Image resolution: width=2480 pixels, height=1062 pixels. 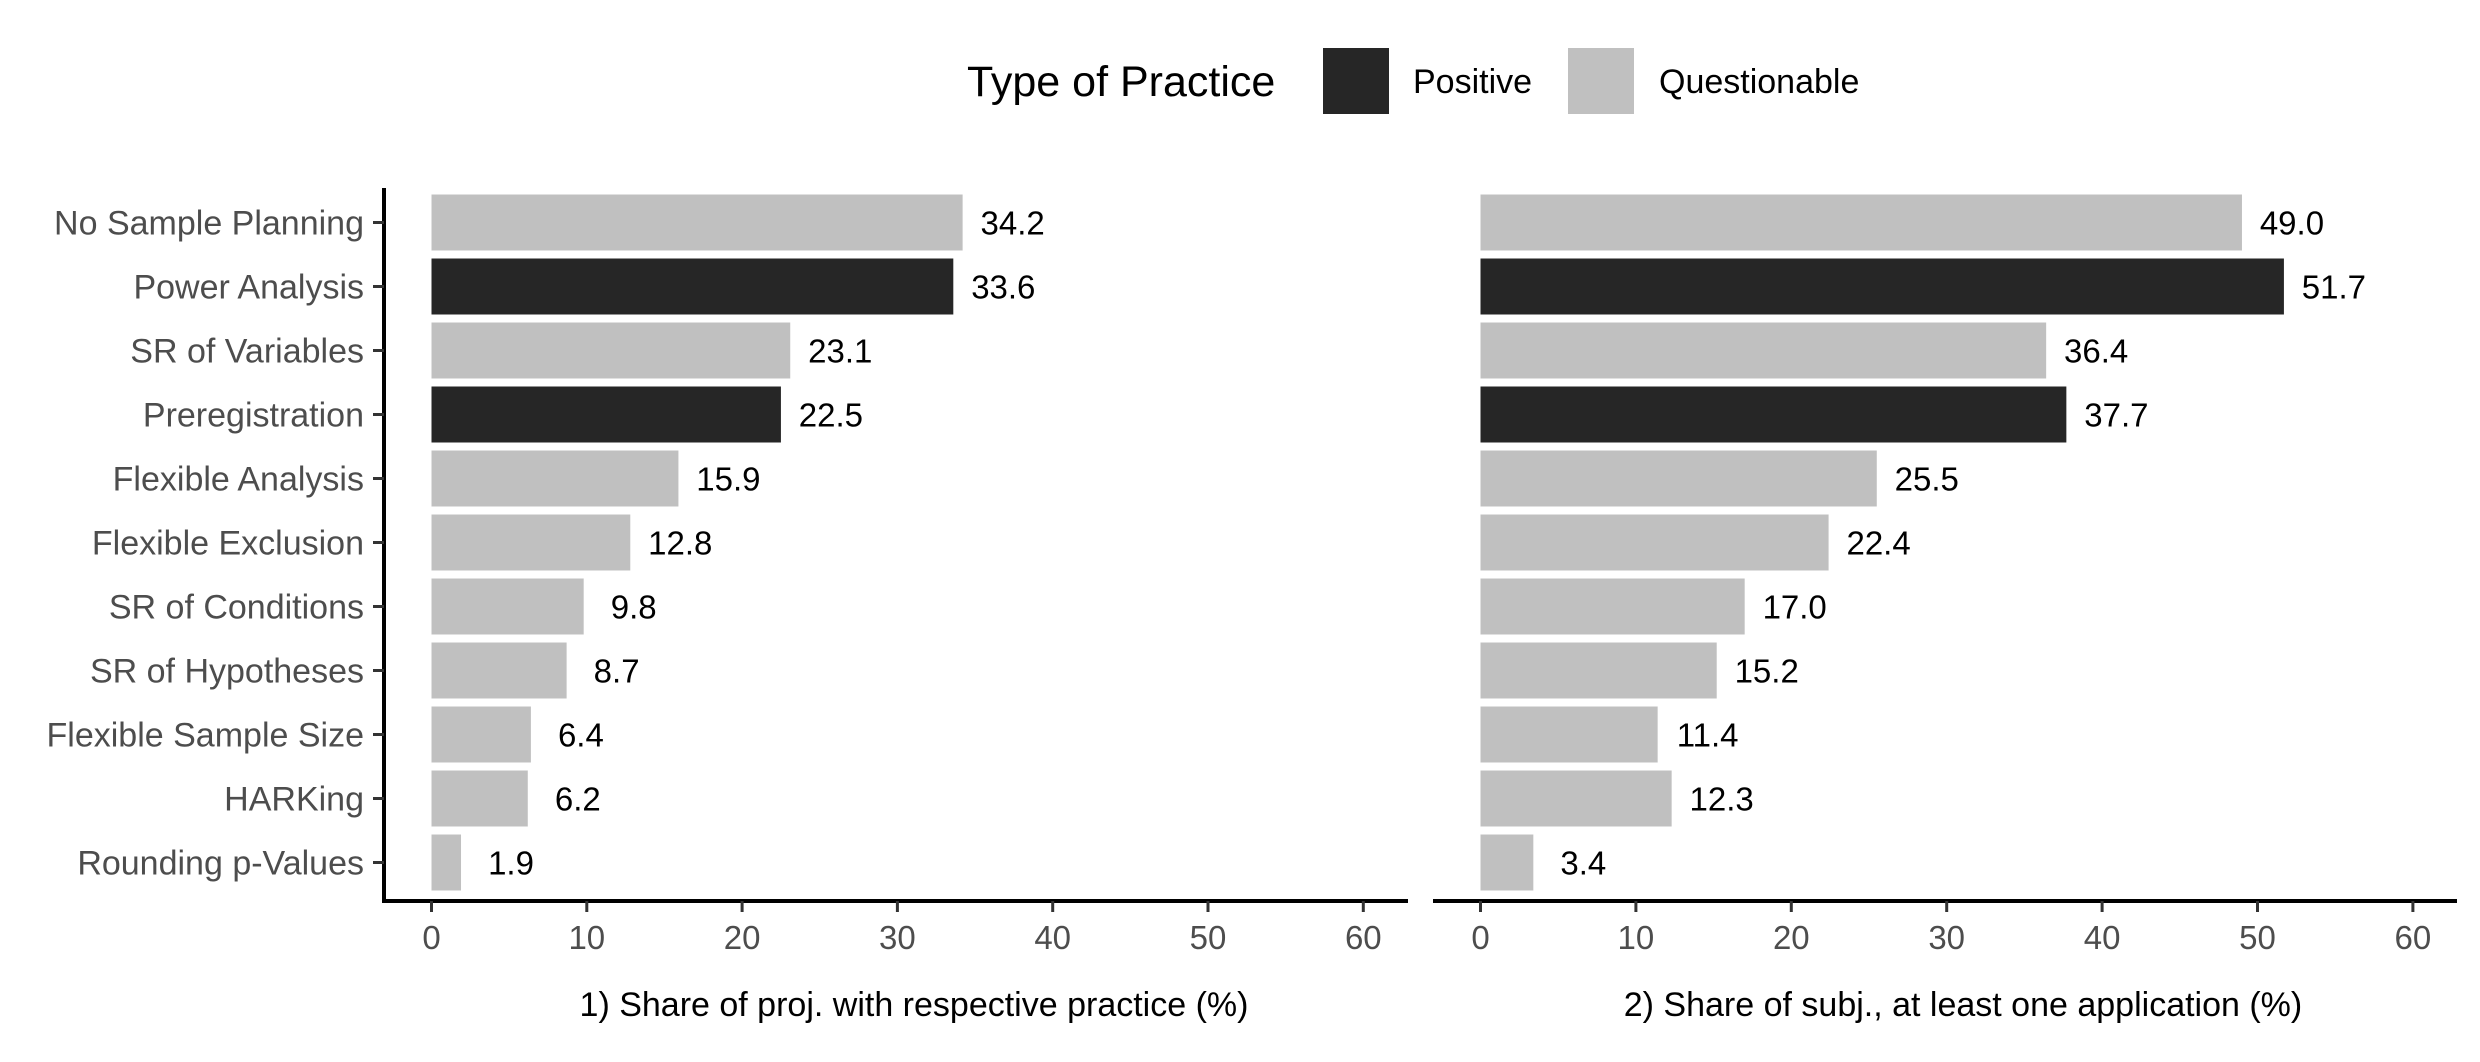 What do you see at coordinates (1795, 607) in the screenshot?
I see `data-label-sr-of-conditions: 17.0` at bounding box center [1795, 607].